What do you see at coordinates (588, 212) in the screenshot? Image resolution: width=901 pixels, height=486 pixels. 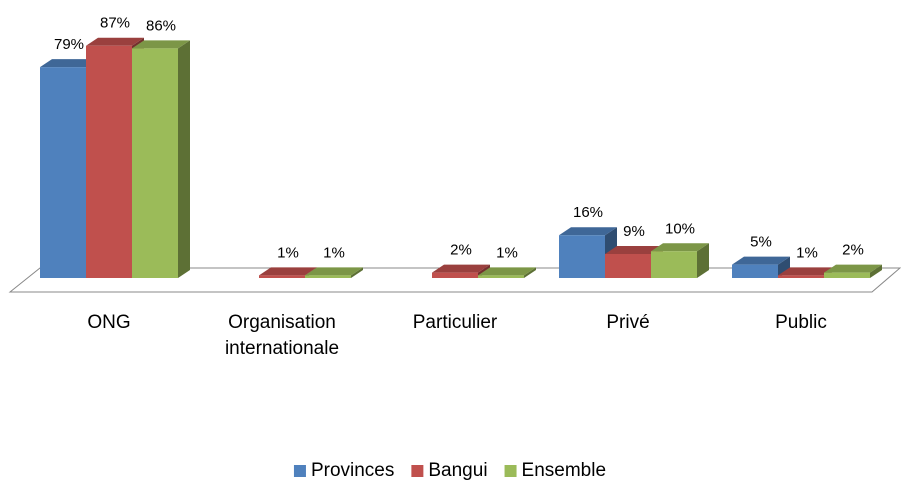 I see `data-label: 16%` at bounding box center [588, 212].